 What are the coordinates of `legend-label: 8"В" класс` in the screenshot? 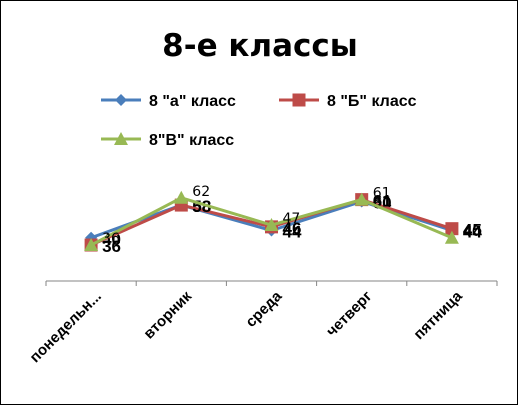 It's located at (191, 140).